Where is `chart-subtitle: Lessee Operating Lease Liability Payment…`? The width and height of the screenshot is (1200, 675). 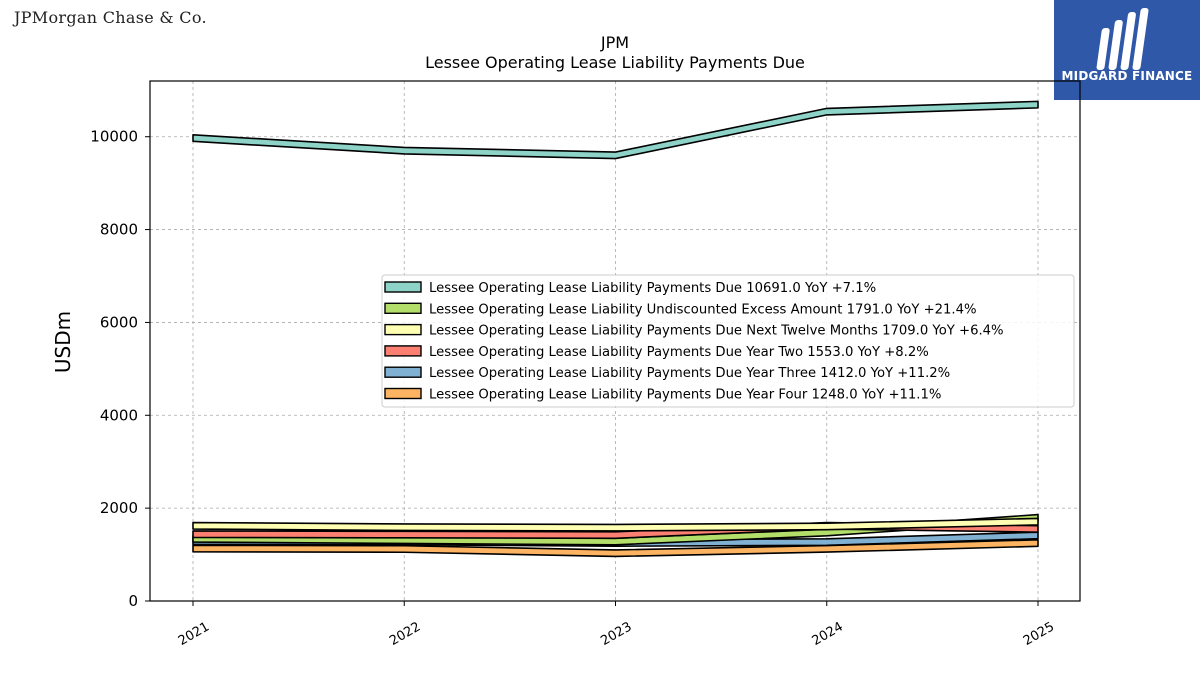
chart-subtitle: Lessee Operating Lease Liability Payment… is located at coordinates (615, 62).